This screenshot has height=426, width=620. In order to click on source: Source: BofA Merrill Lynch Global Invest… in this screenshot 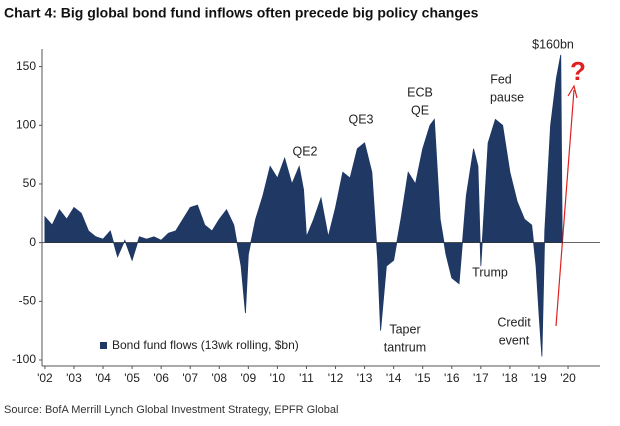, I will do `click(171, 410)`.